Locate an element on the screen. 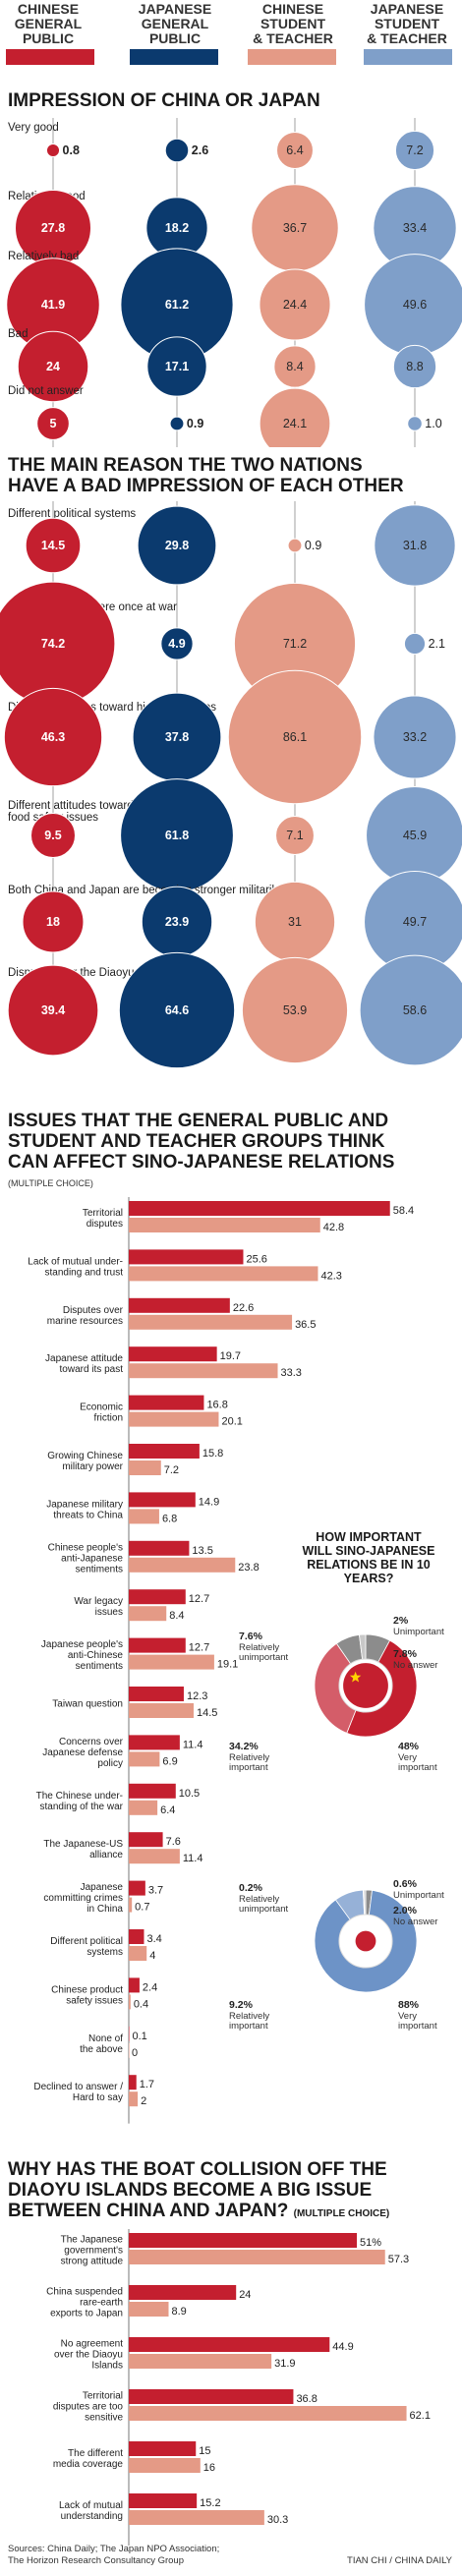  issues-value-label-primary: 2.4 is located at coordinates (150, 1987).